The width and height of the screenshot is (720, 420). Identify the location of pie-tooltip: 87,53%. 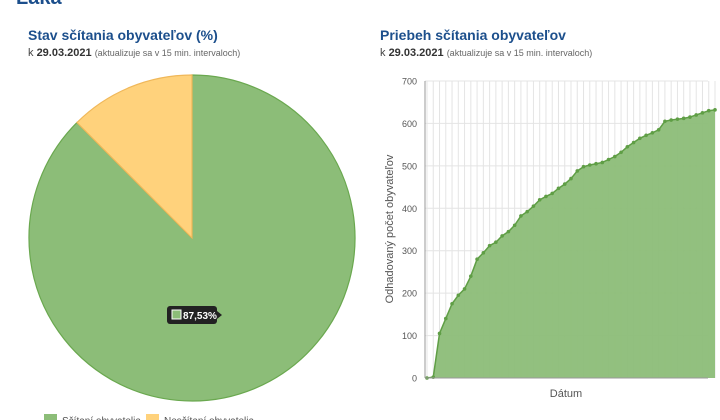
(194, 315).